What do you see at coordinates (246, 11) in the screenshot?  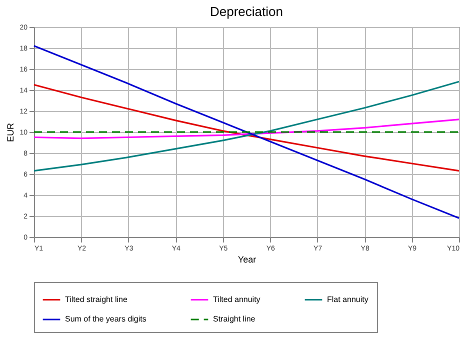 I see `chart-title: Depreciation` at bounding box center [246, 11].